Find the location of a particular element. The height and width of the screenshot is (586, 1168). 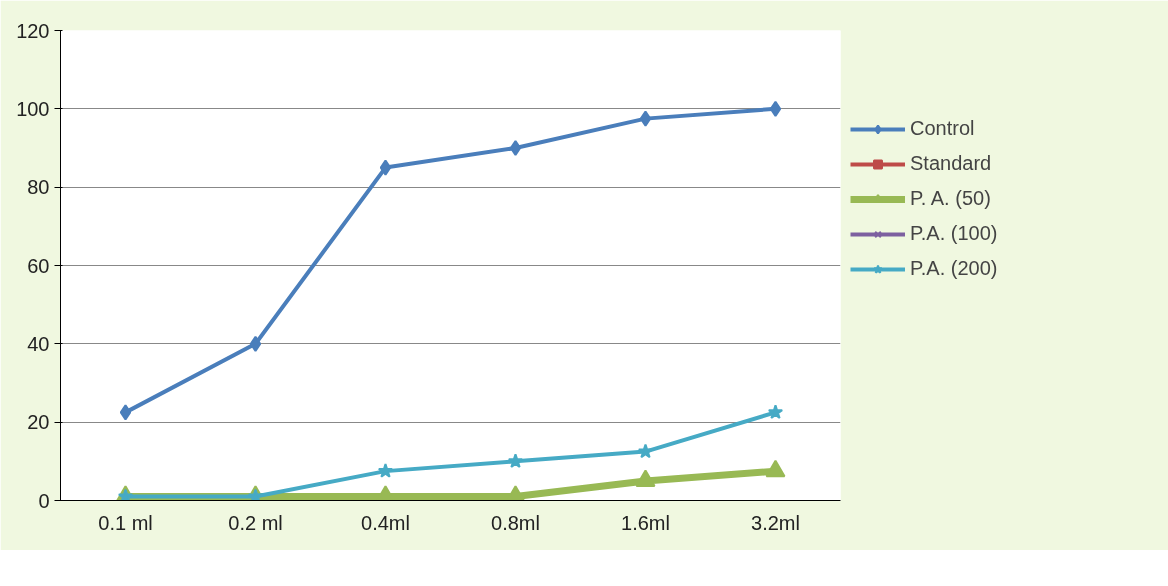

y-tick-label: 80 is located at coordinates (38, 187).